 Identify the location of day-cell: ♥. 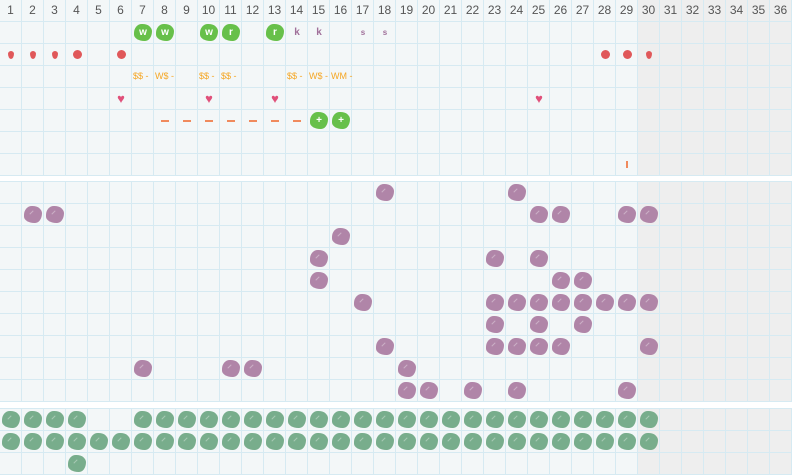
(275, 99).